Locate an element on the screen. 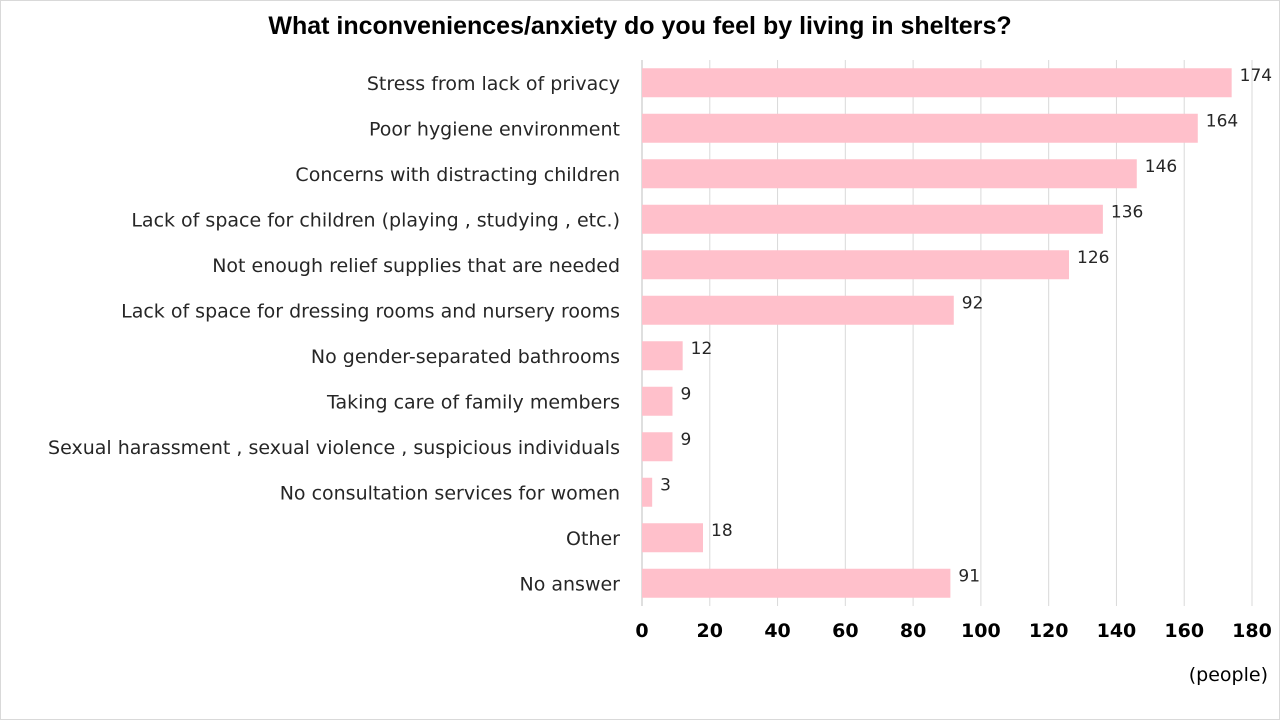  x-tick-label: 40 is located at coordinates (777, 631).